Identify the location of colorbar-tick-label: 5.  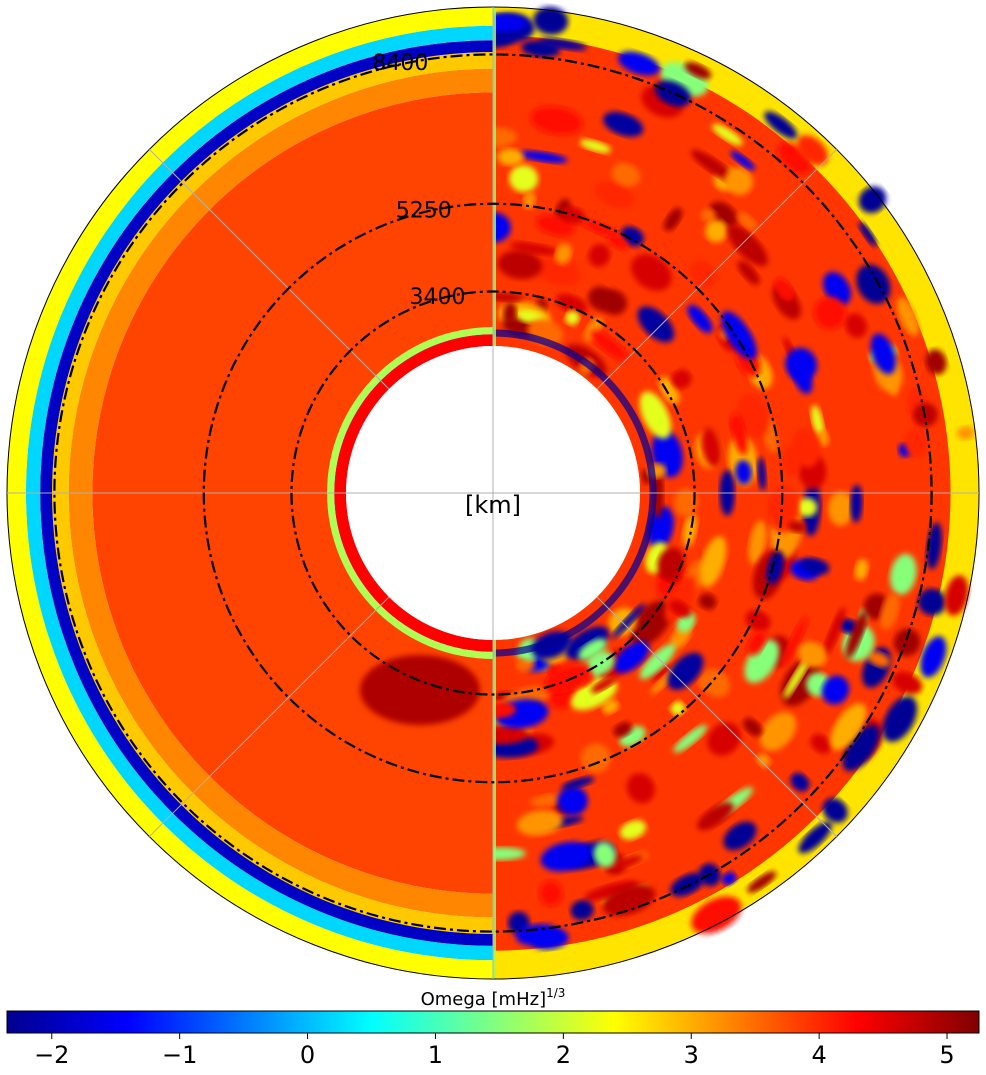
(946, 1055).